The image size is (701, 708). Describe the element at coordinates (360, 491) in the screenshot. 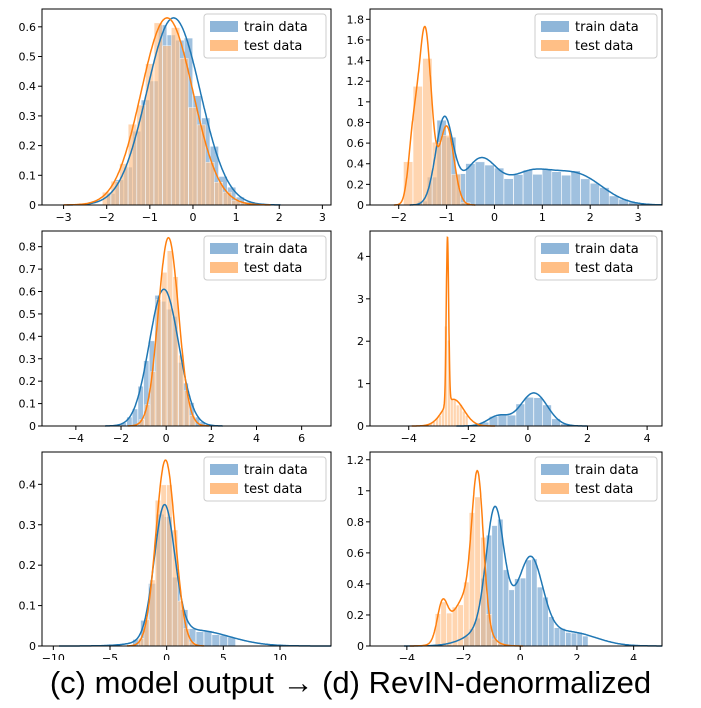

I see `y-tick-label: 1` at that location.